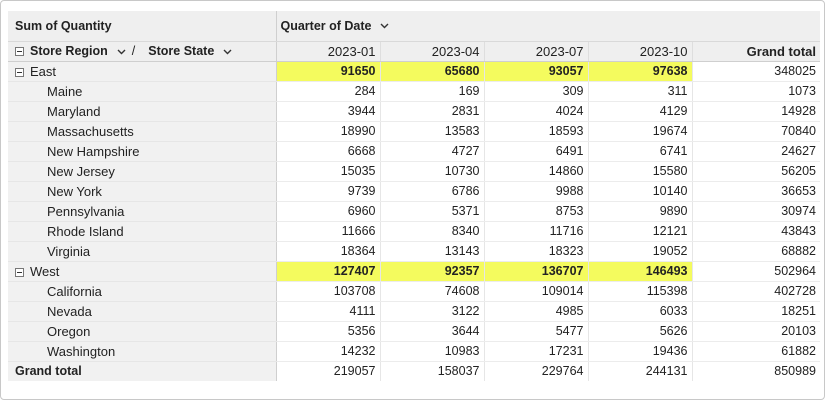 This screenshot has width=827, height=402. I want to click on row-header: Oregon, so click(142, 331).